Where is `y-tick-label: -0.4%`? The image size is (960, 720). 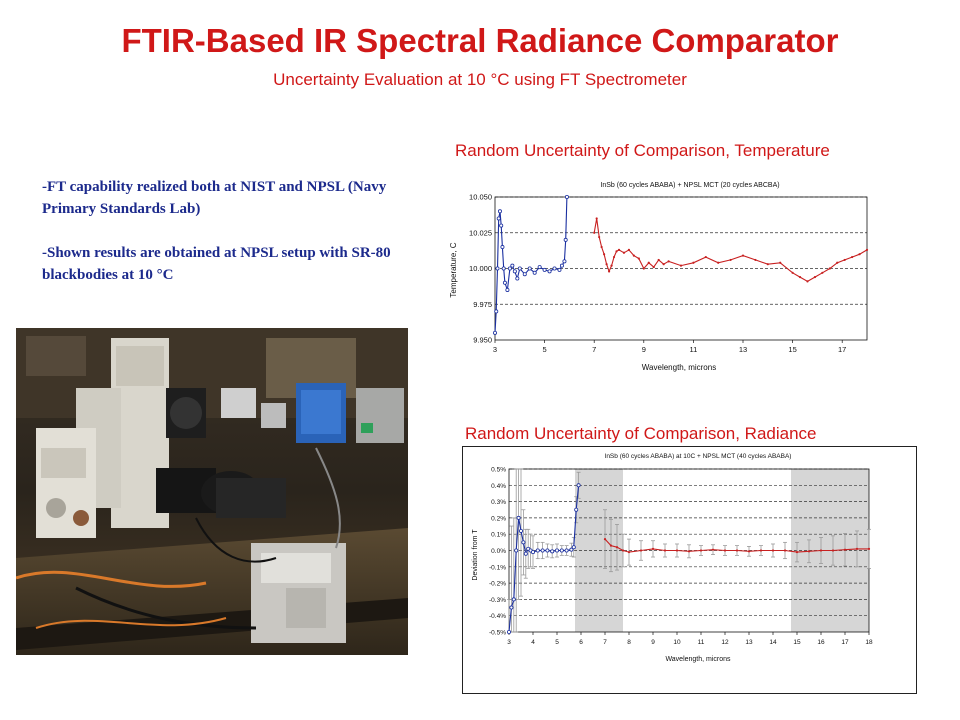
y-tick-label: -0.4% is located at coordinates (497, 616).